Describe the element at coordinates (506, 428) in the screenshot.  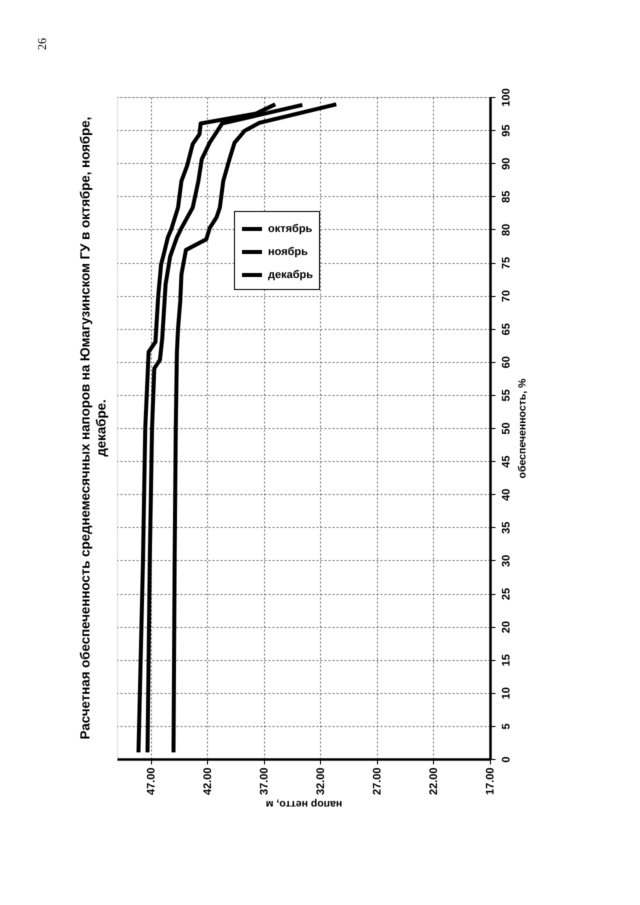
I see `y-tick-label: 50` at that location.